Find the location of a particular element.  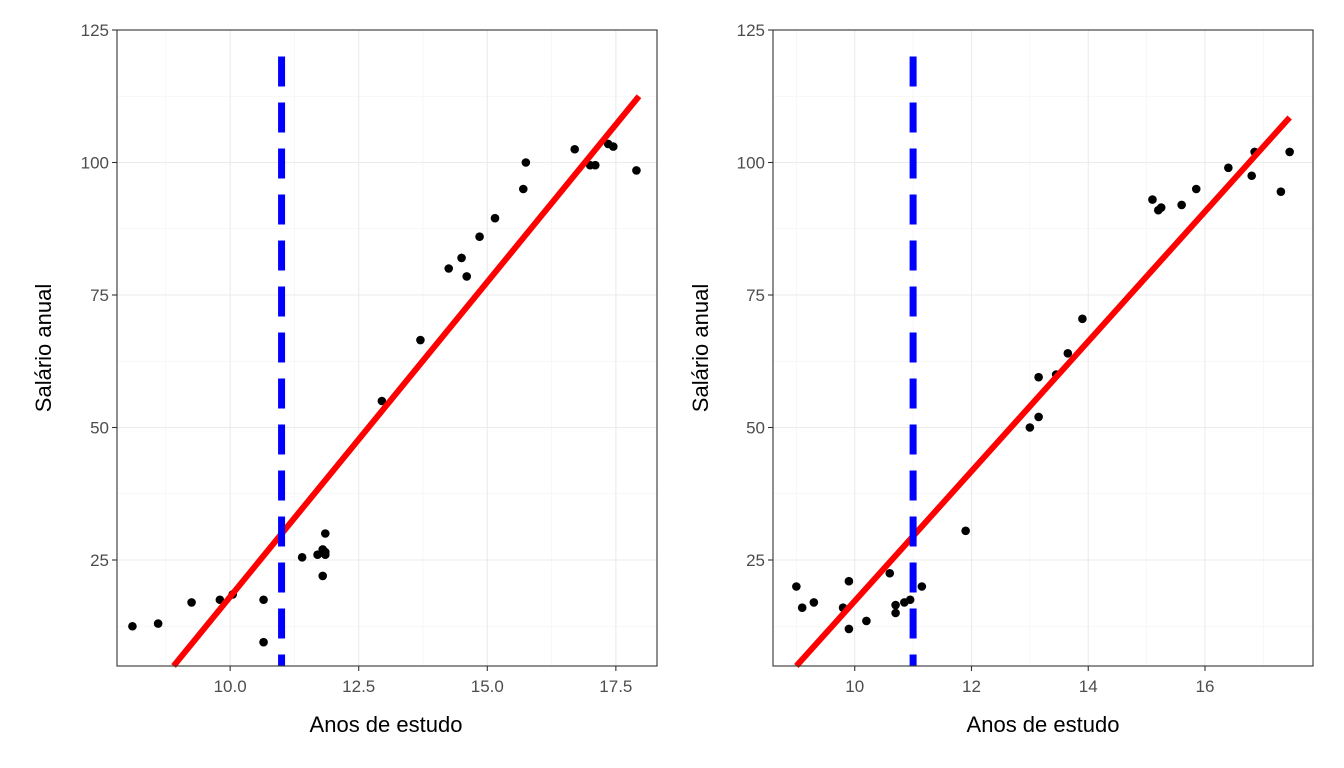

x-tick-label: 15.0 is located at coordinates (487, 686).